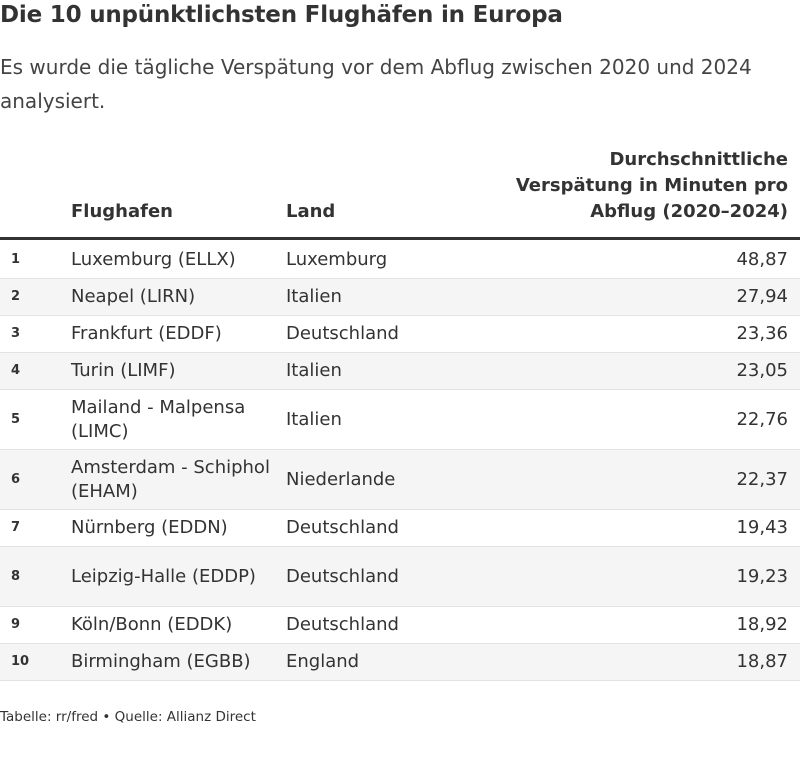  Describe the element at coordinates (762, 576) in the screenshot. I see `delay-value-cell: 19,23` at that location.